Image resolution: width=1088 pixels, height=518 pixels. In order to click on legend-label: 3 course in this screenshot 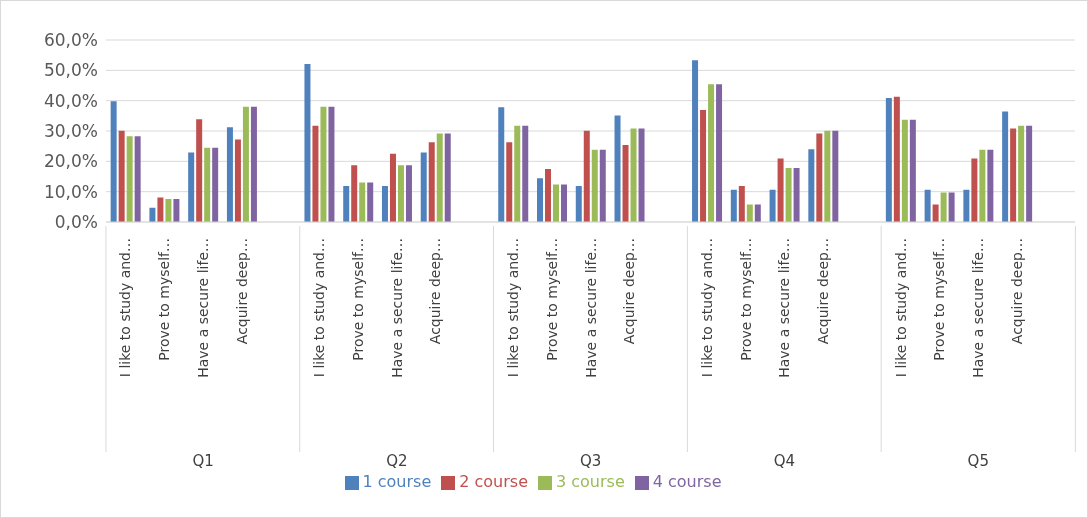, I will do `click(590, 481)`.